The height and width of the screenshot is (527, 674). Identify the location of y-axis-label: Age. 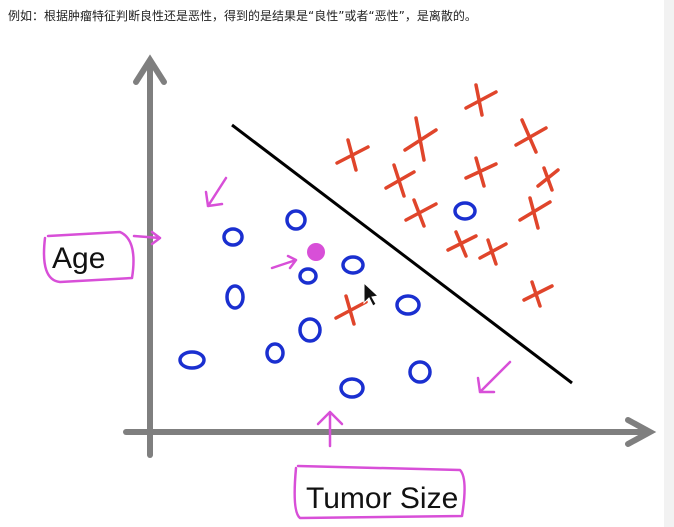
(78, 258).